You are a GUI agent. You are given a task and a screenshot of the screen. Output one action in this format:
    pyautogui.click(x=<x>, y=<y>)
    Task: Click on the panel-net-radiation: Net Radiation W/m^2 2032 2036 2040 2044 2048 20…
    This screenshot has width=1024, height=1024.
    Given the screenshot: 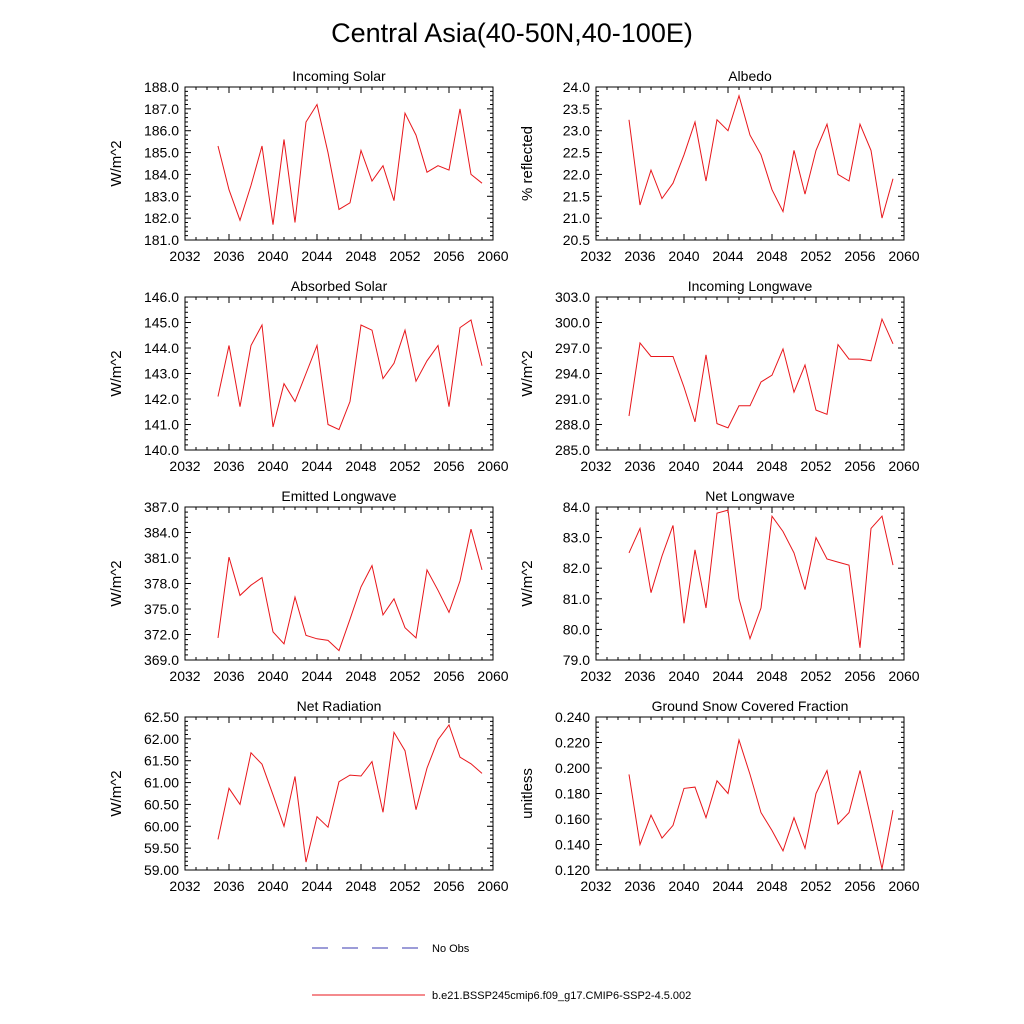 What is the action you would take?
    pyautogui.click(x=308, y=796)
    